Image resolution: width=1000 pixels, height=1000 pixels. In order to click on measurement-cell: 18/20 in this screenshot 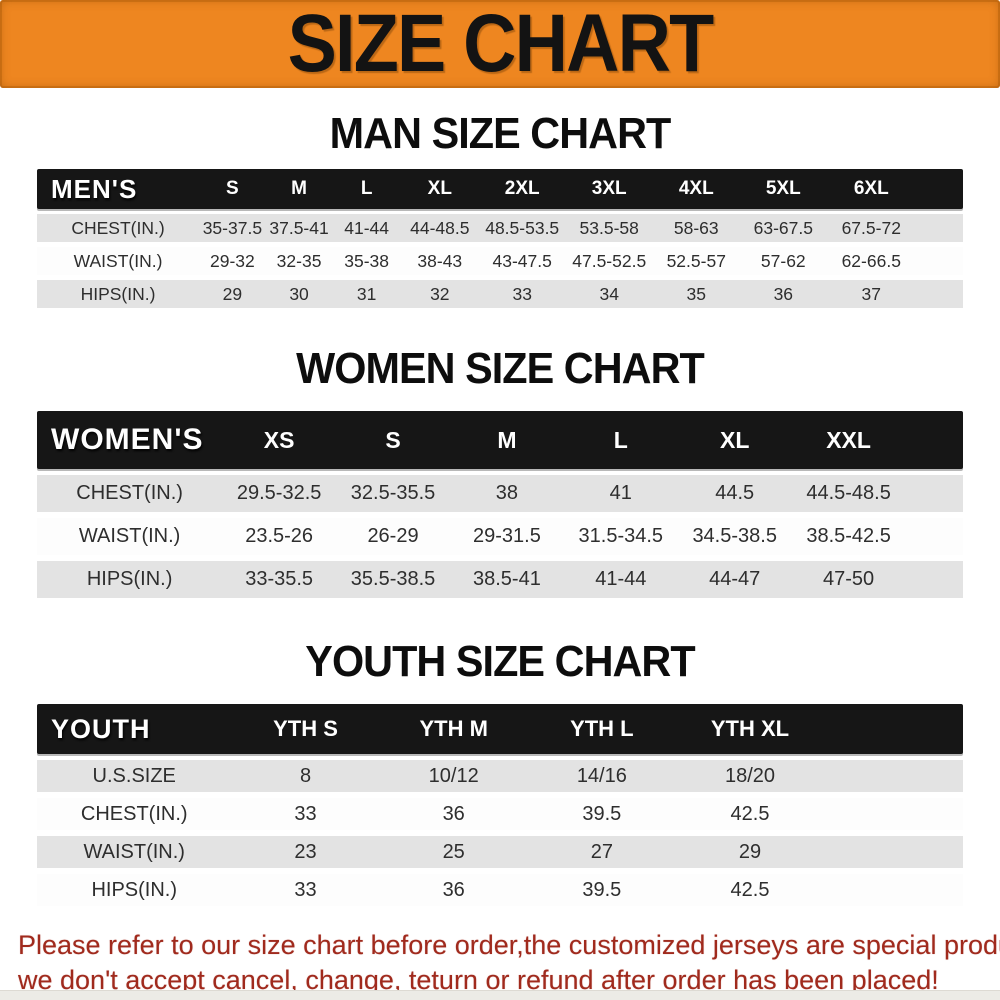, I will do `click(750, 775)`.